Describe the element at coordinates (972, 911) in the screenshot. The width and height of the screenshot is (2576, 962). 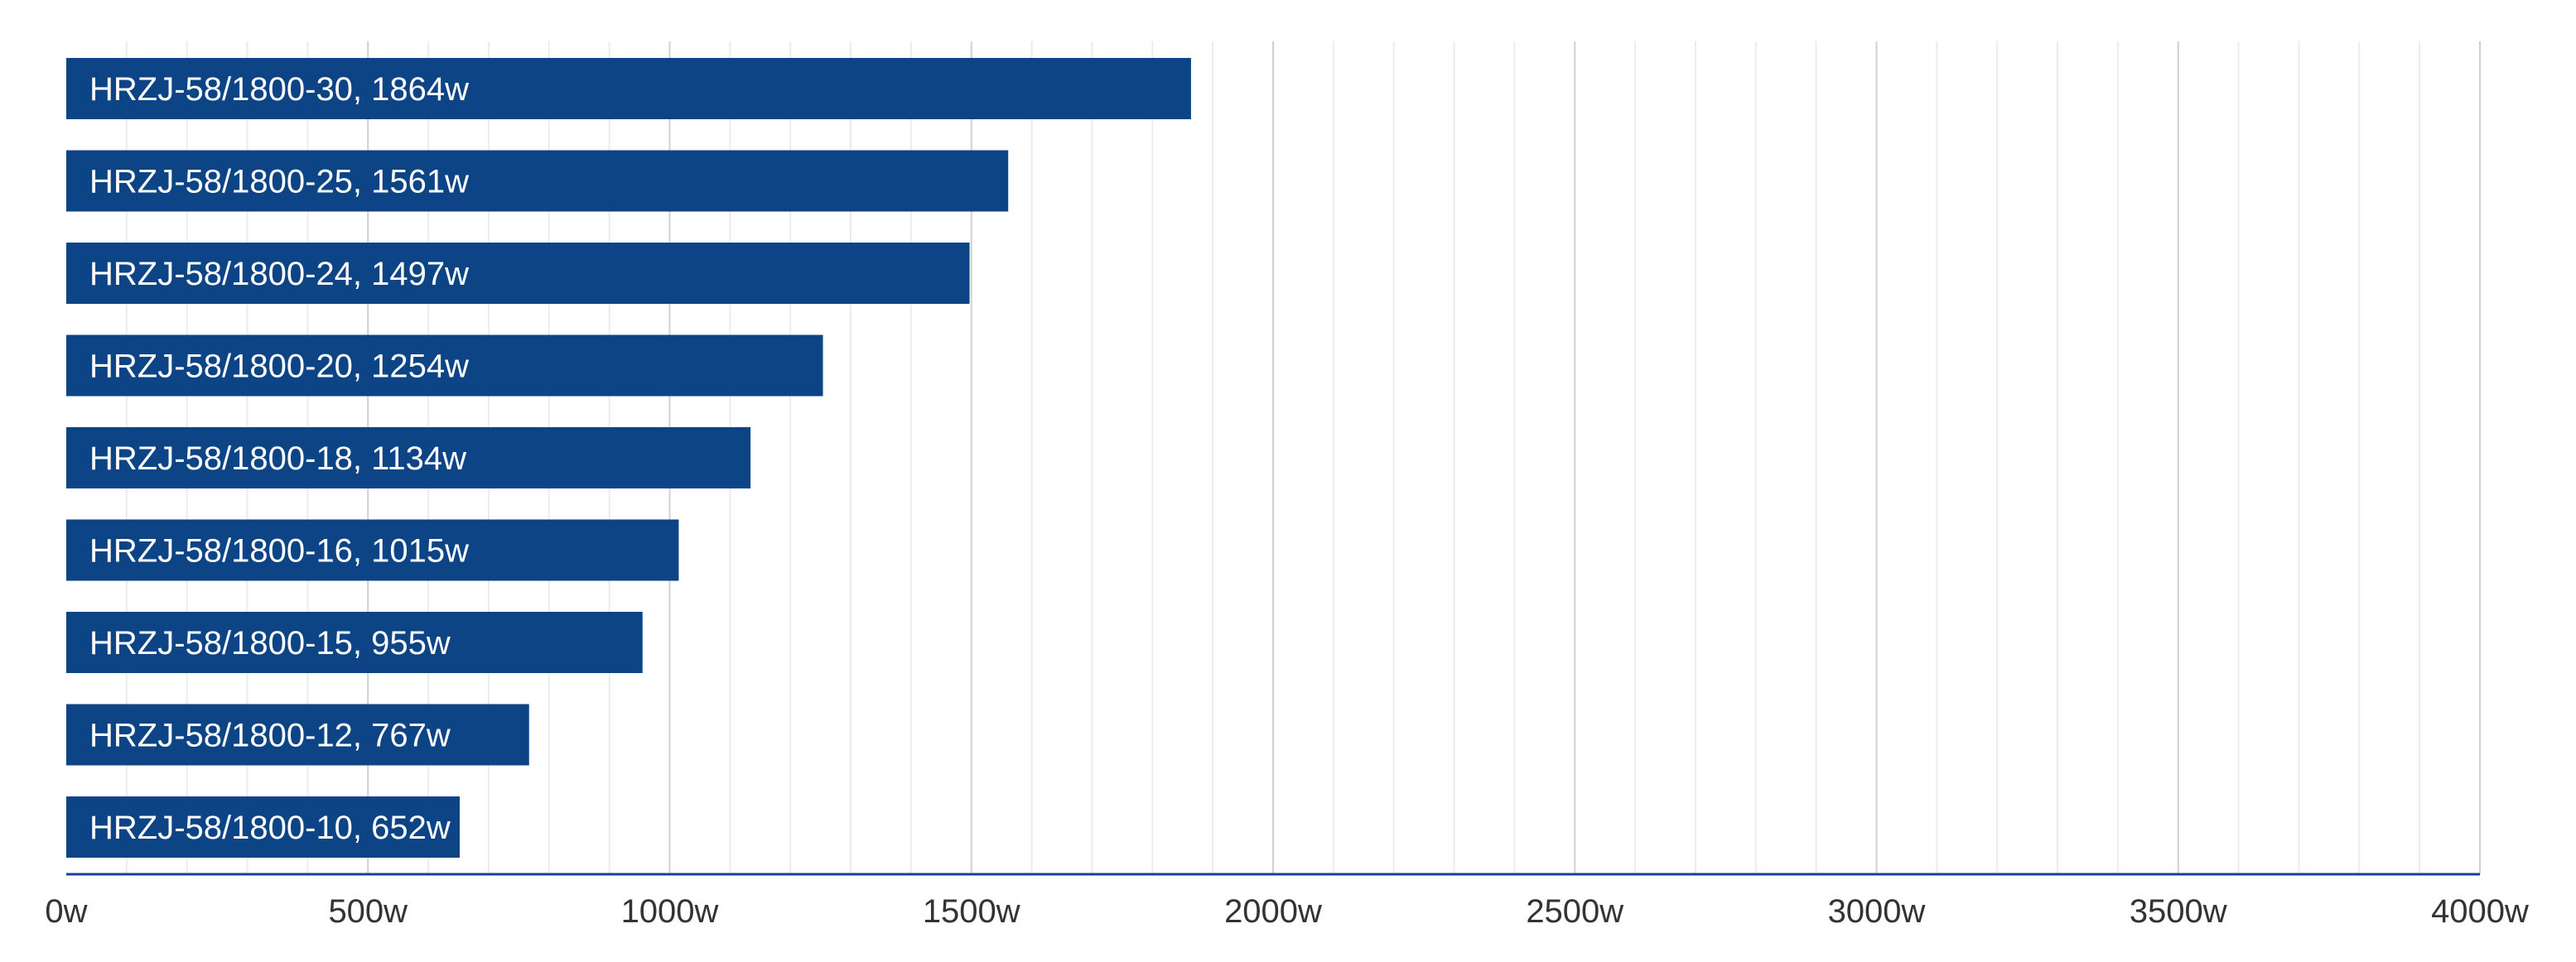
I see `x-tick-label: 1500w` at that location.